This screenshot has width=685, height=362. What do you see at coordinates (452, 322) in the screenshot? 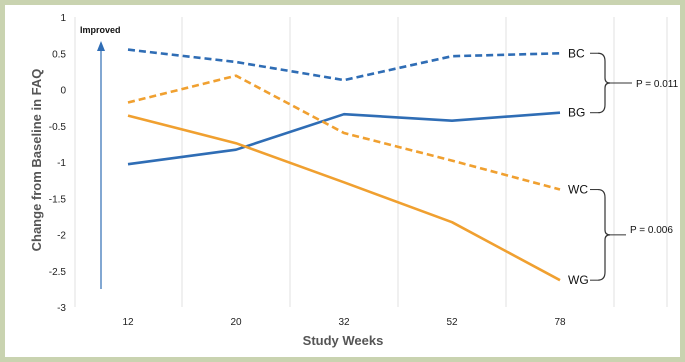
I see `x-tick-label: 52` at bounding box center [452, 322].